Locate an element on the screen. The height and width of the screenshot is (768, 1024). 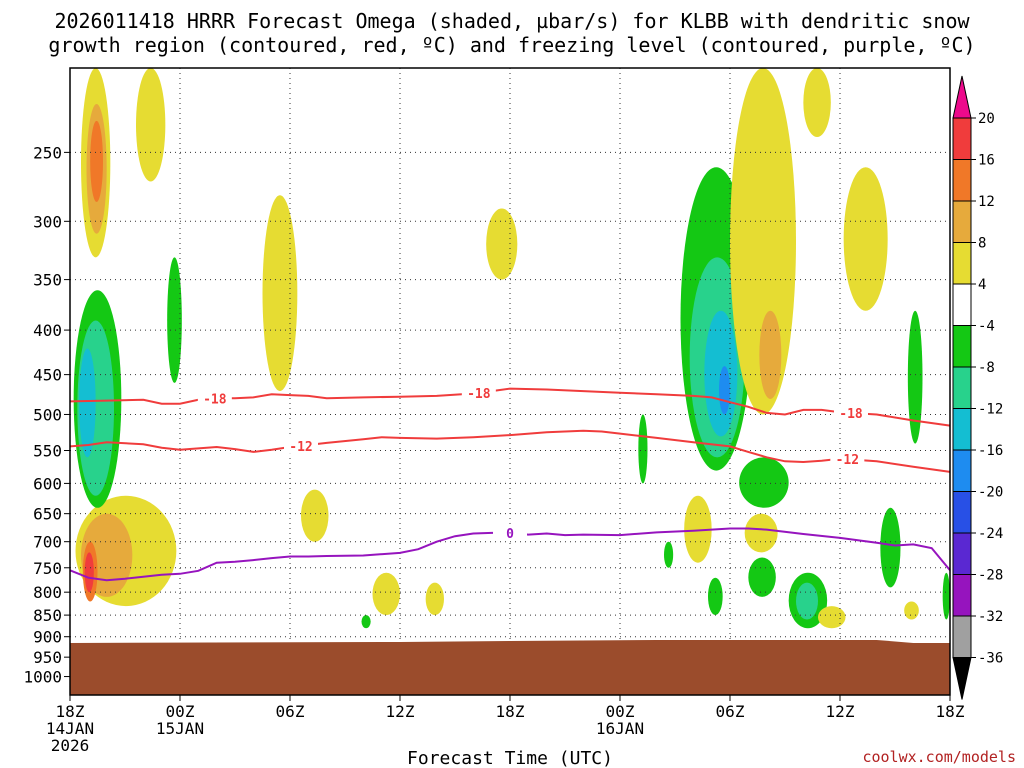
colorbar: 20 16 12 8 4 -4 -8 -12 -16 -20 -24 -28 -32 -36 is located at coordinates (977, 387).